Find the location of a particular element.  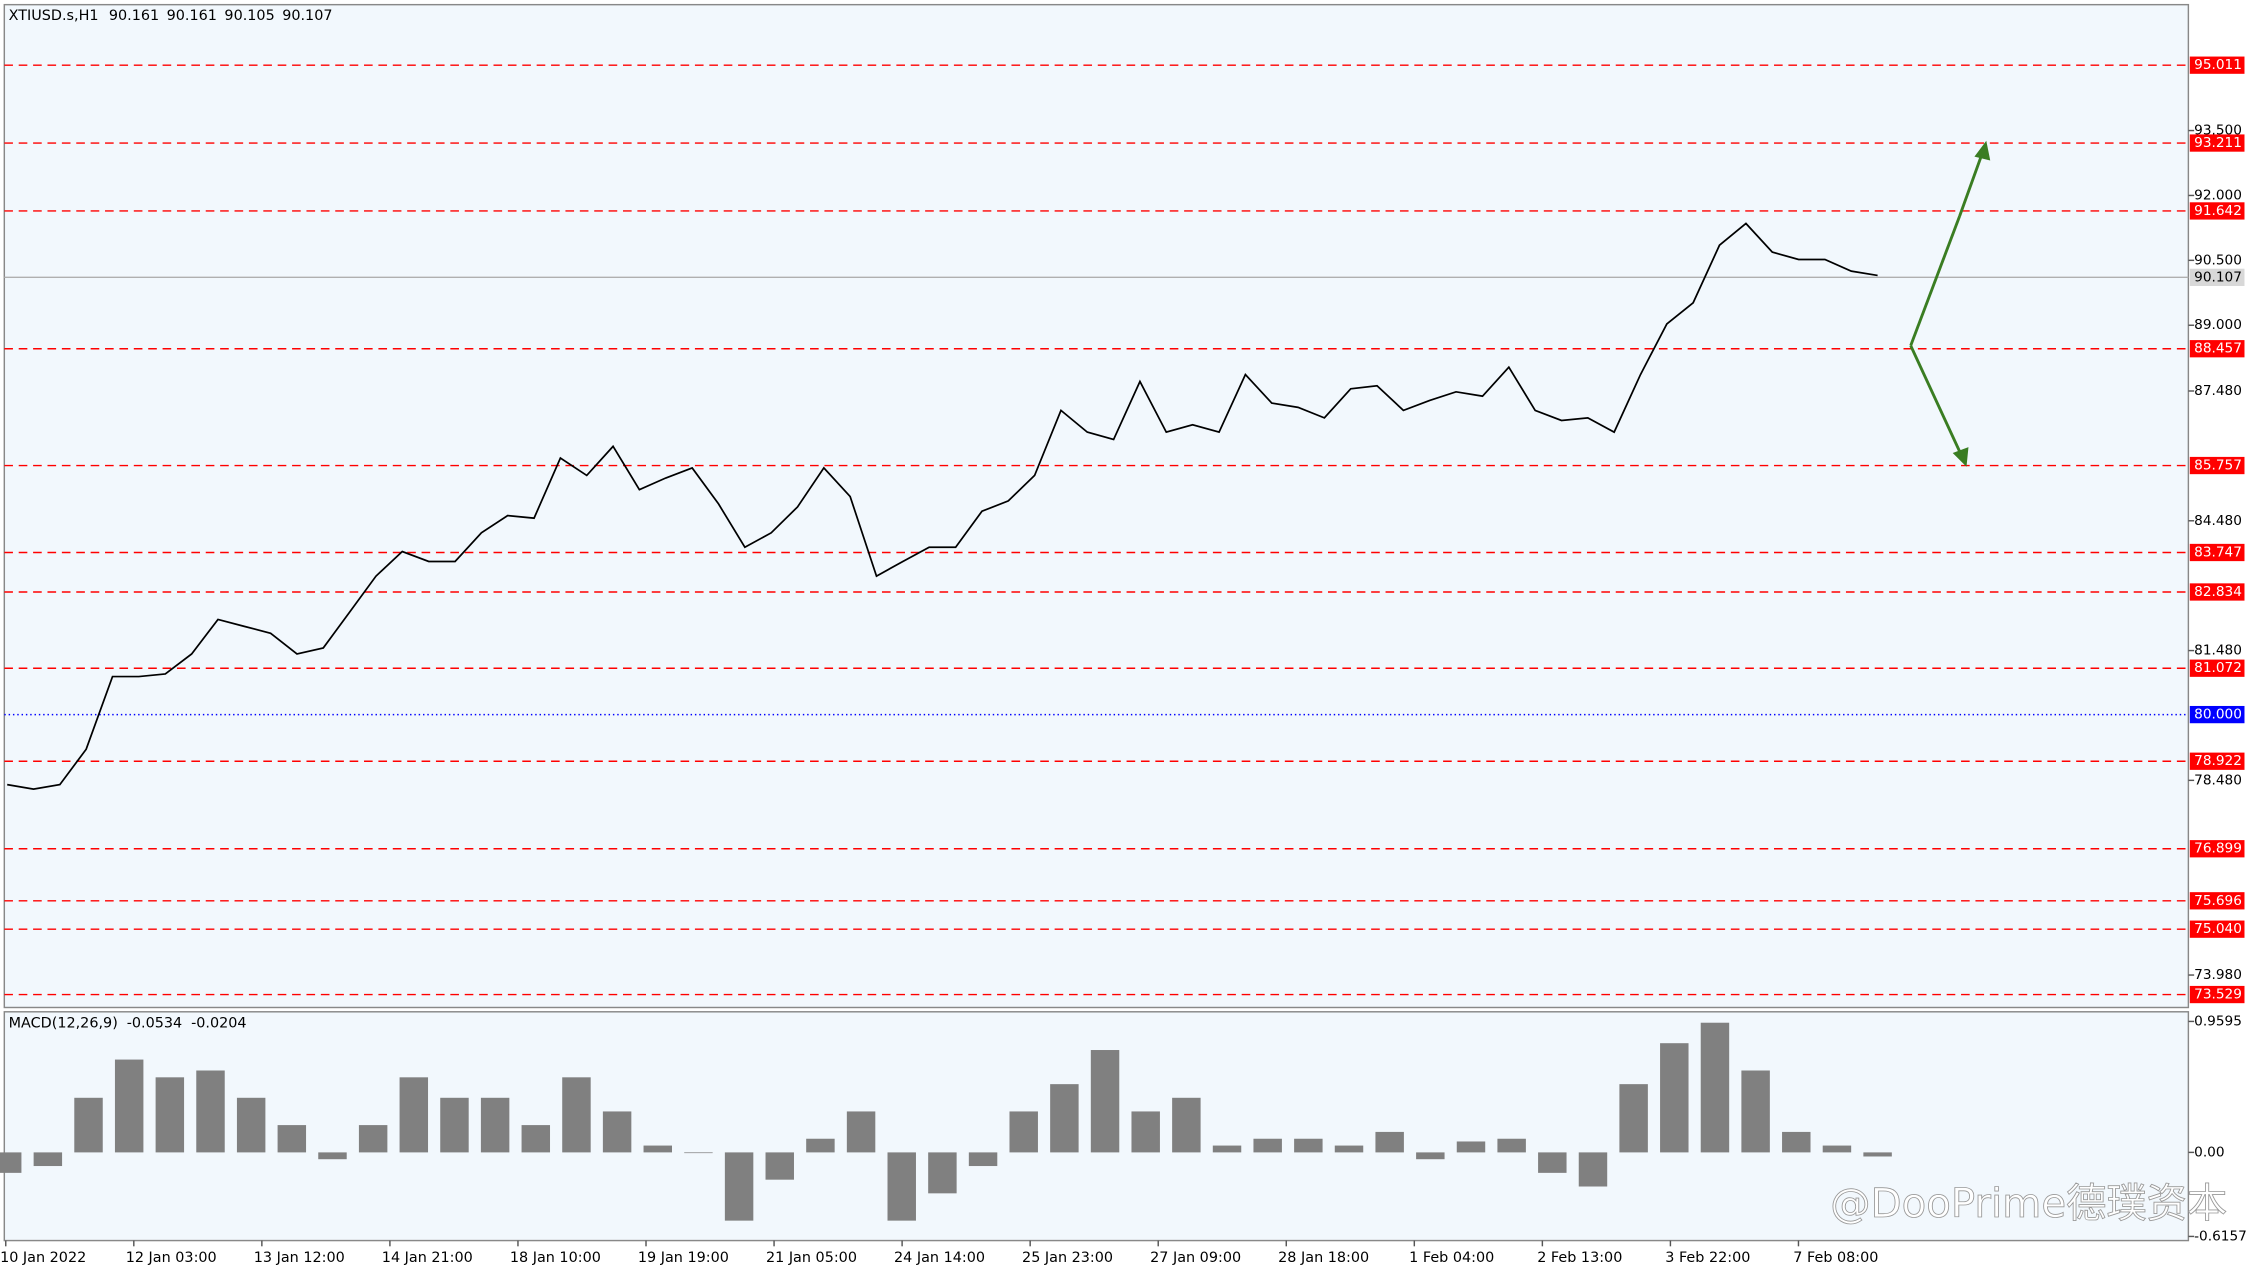

y-tick-label: 91.642 is located at coordinates (2218, 211).